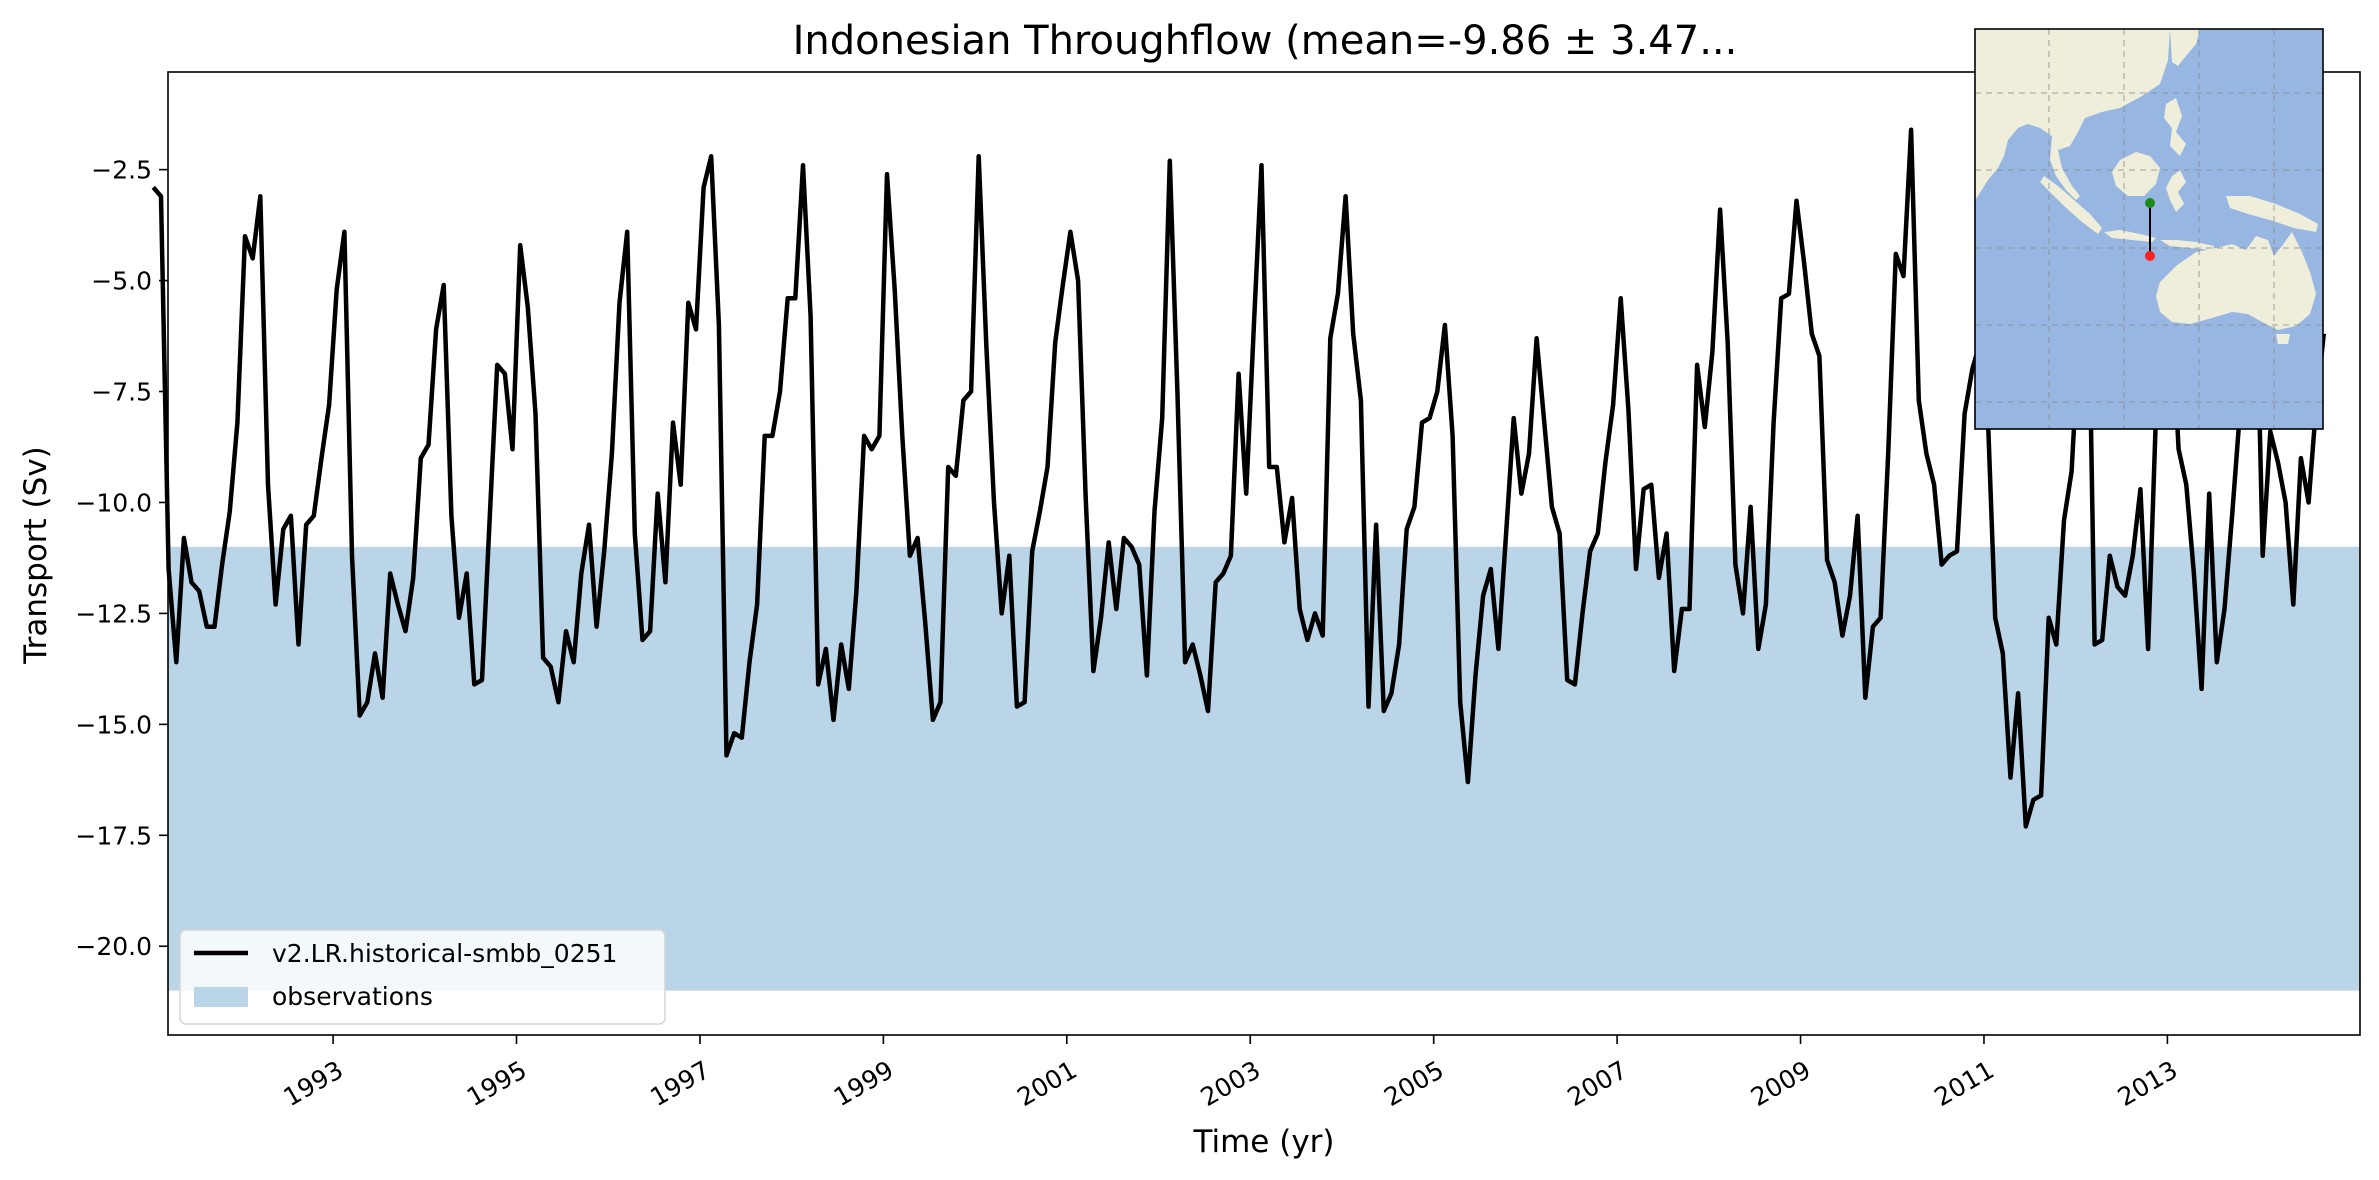 The height and width of the screenshot is (1180, 2379). Describe the element at coordinates (1231, 1083) in the screenshot. I see `x-tick-label: 2003` at that location.